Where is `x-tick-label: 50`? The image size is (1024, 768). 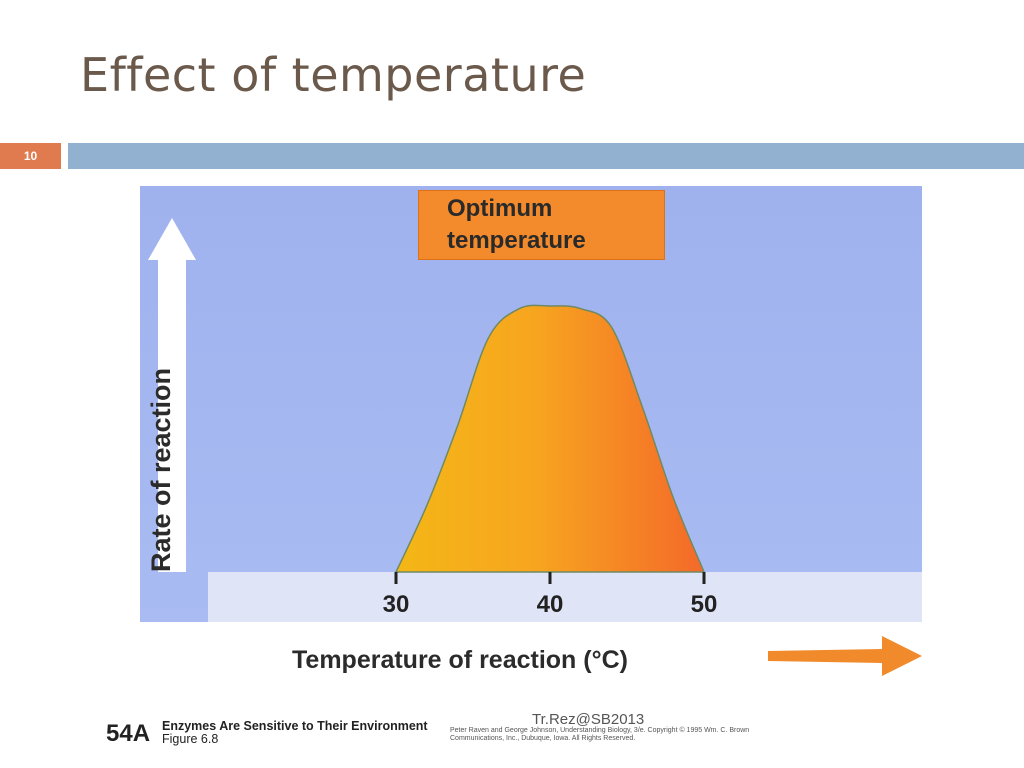 x-tick-label: 50 is located at coordinates (704, 604).